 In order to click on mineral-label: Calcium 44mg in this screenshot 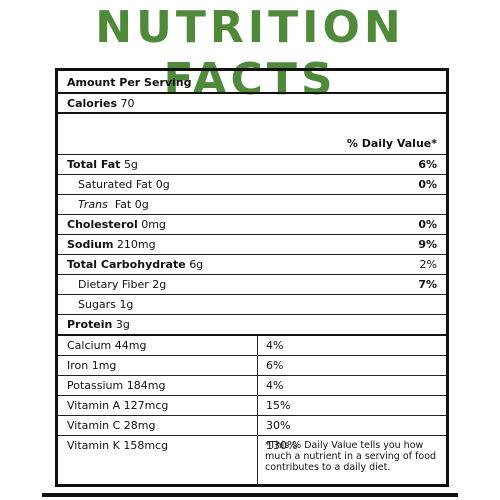, I will do `click(107, 345)`.